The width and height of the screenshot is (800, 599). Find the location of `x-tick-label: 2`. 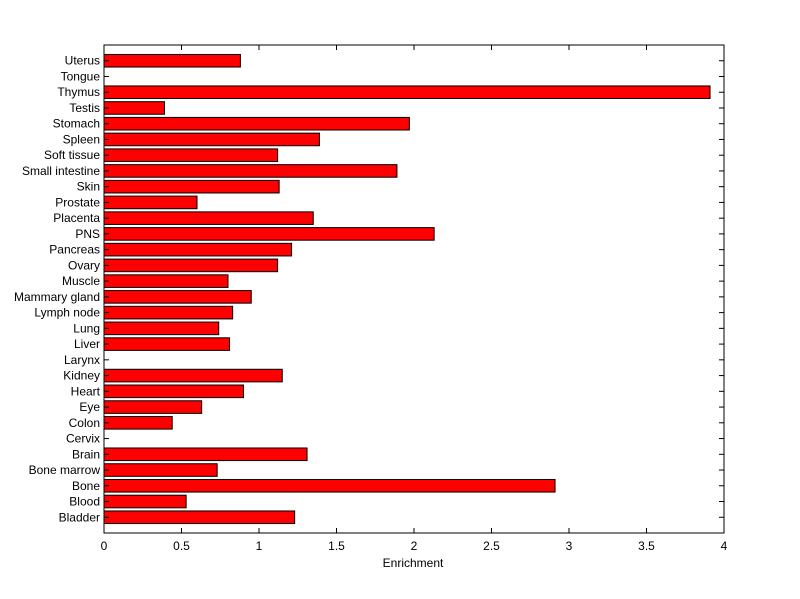

x-tick-label: 2 is located at coordinates (414, 546).